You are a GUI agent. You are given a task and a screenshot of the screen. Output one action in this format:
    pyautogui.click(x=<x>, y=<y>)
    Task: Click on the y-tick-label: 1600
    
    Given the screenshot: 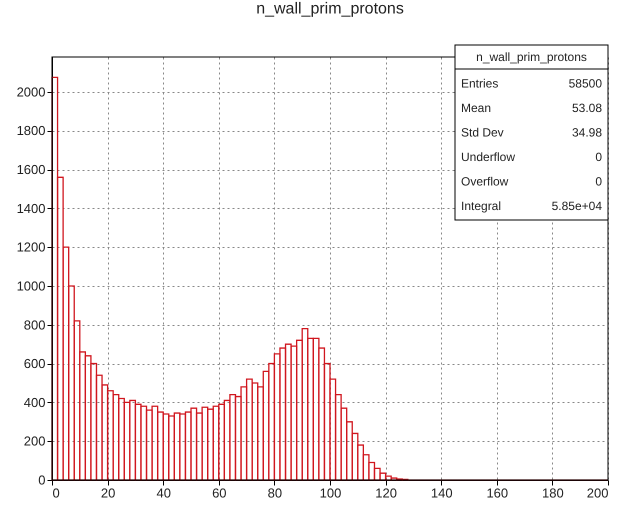 What is the action you would take?
    pyautogui.click(x=31, y=170)
    